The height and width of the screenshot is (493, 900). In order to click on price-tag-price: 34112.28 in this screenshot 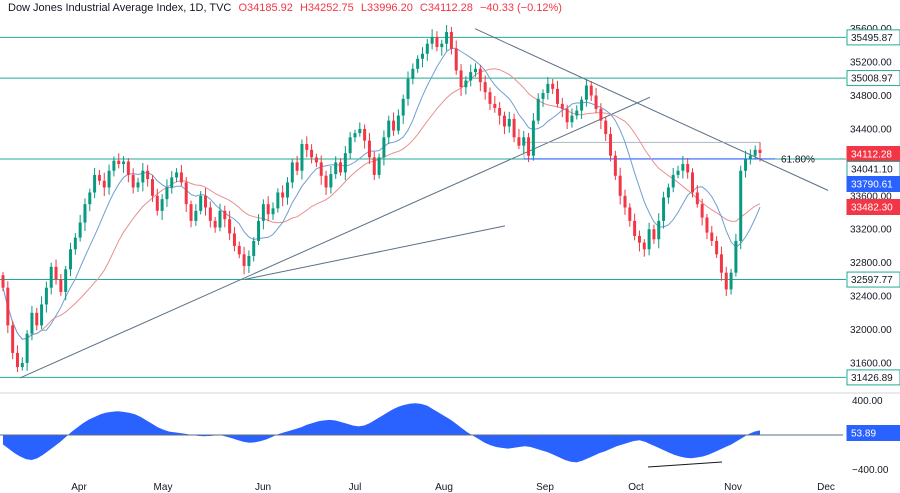, I will do `click(873, 154)`.